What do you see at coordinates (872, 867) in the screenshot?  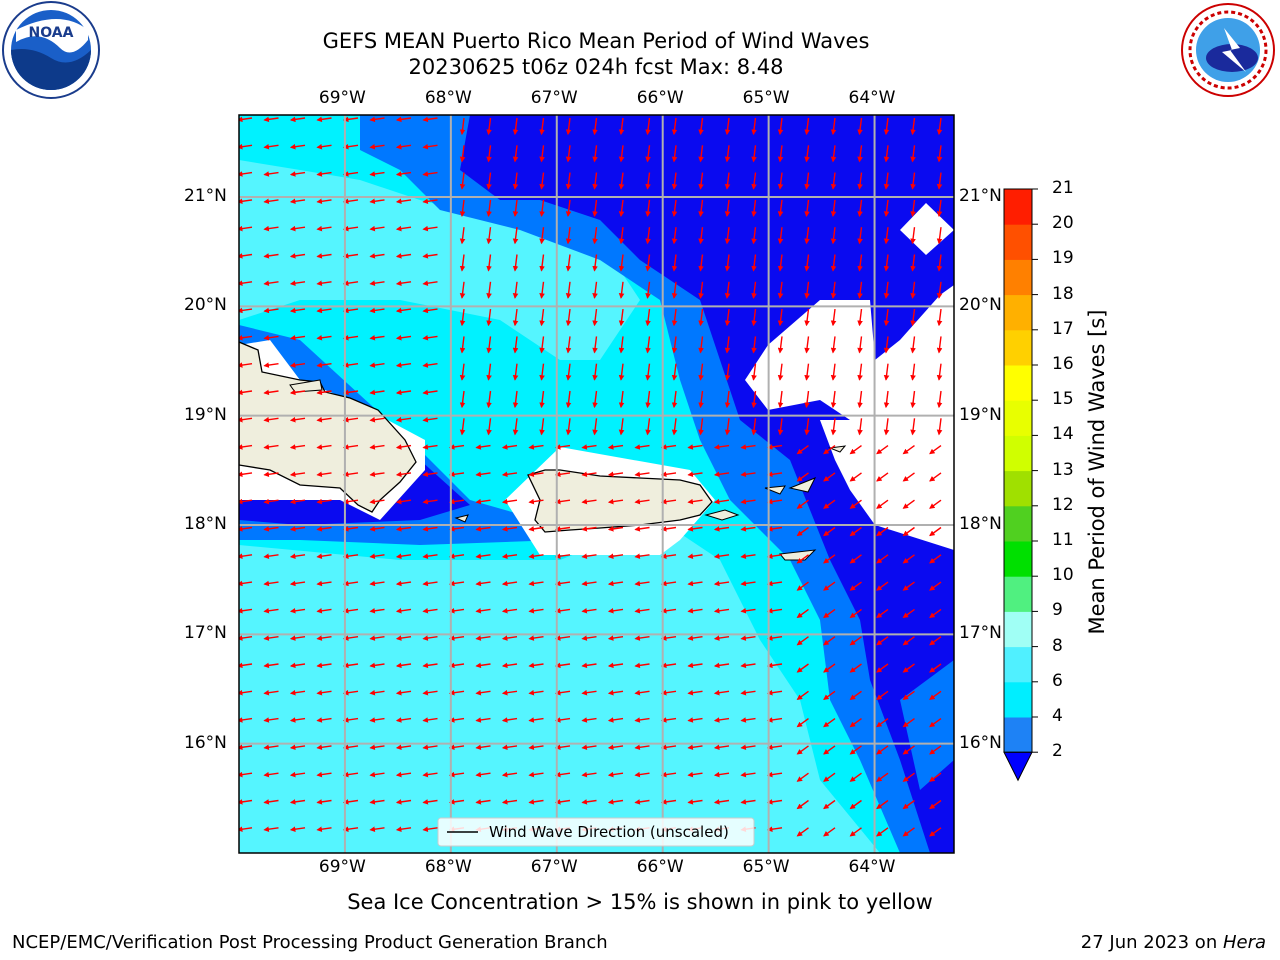 I see `lon-tick-label: 64°W` at bounding box center [872, 867].